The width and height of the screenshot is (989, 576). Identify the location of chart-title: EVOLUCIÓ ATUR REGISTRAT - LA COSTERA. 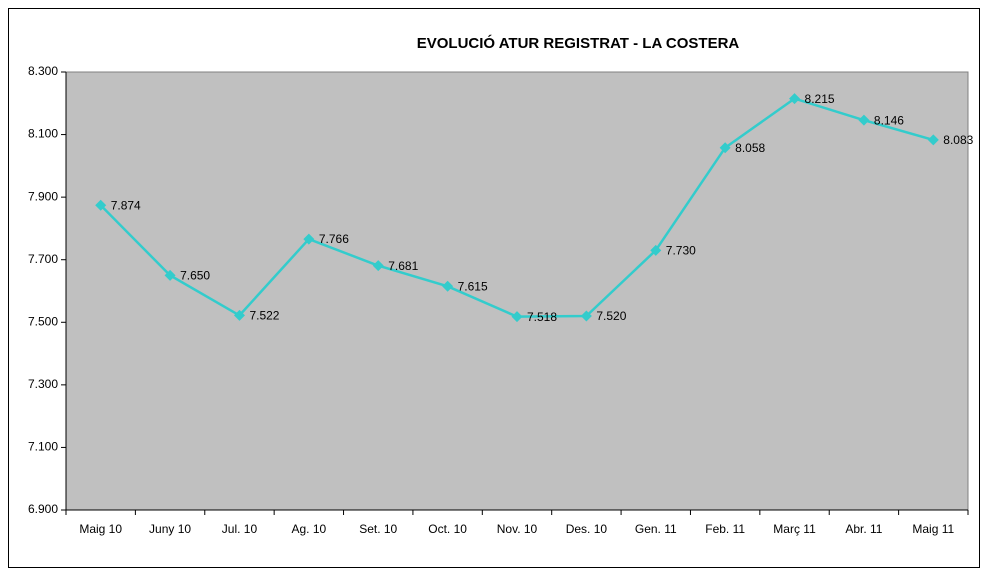
(578, 43).